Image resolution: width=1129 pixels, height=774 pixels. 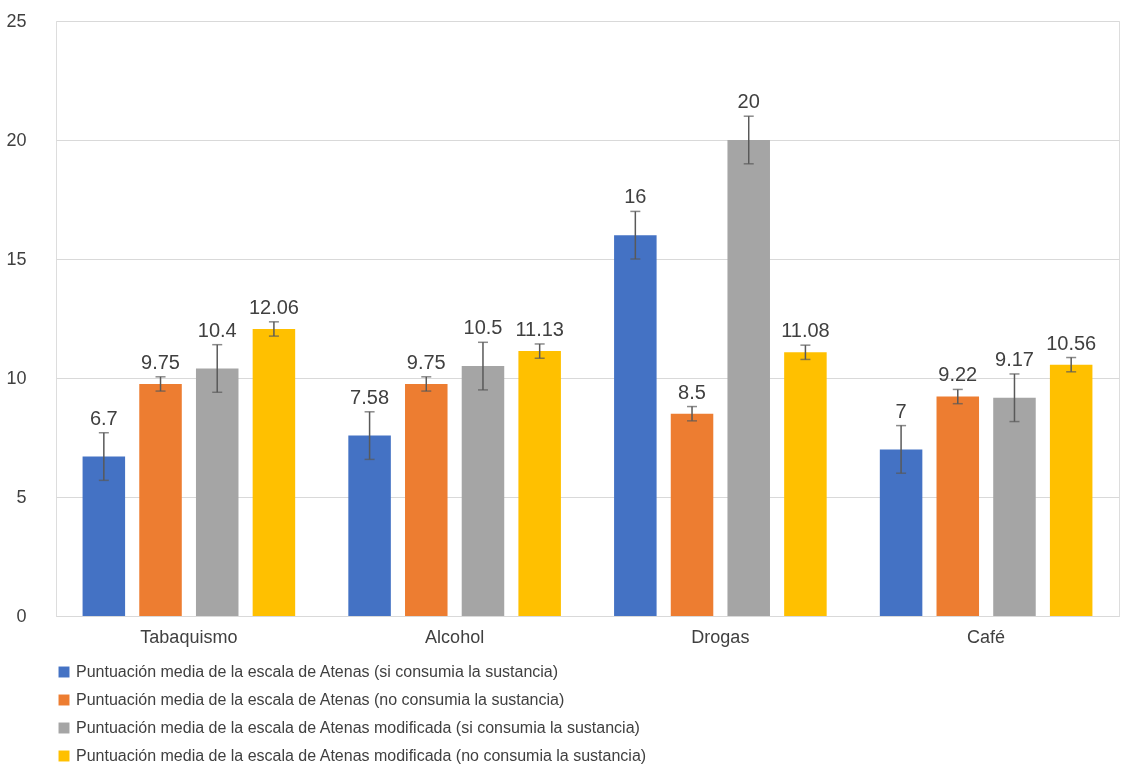 What do you see at coordinates (1071, 342) in the screenshot?
I see `data-label: 10.56` at bounding box center [1071, 342].